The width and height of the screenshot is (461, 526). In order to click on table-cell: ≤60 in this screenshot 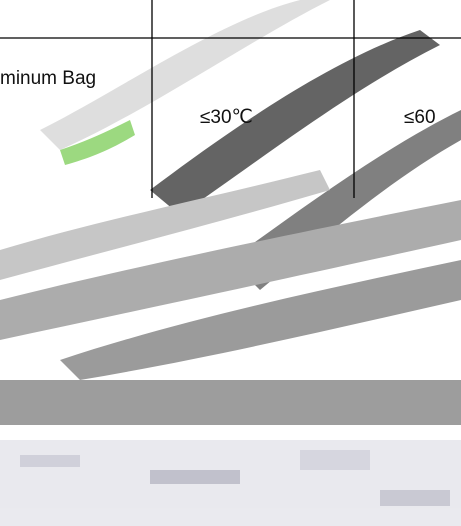, I will do `click(420, 117)`.